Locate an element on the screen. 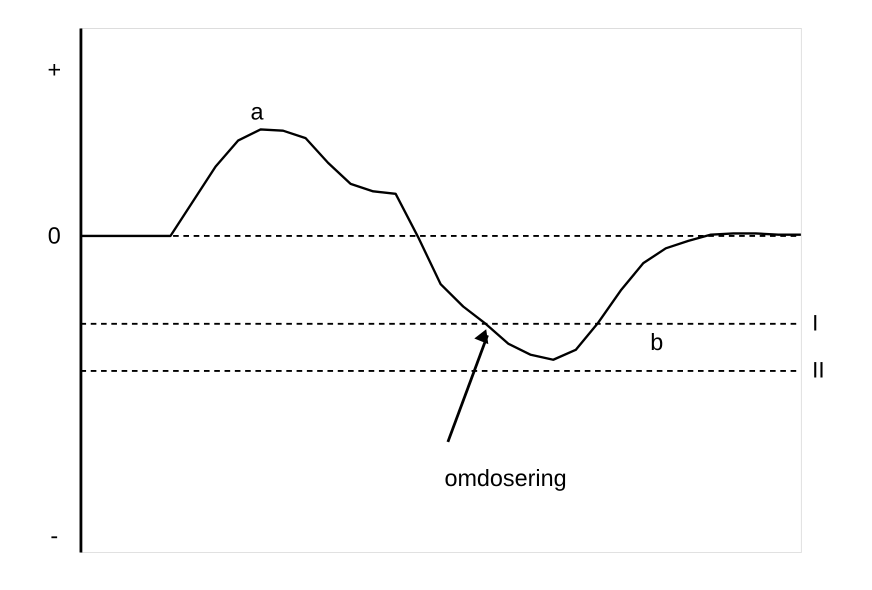  ref-line-label: II is located at coordinates (818, 369).